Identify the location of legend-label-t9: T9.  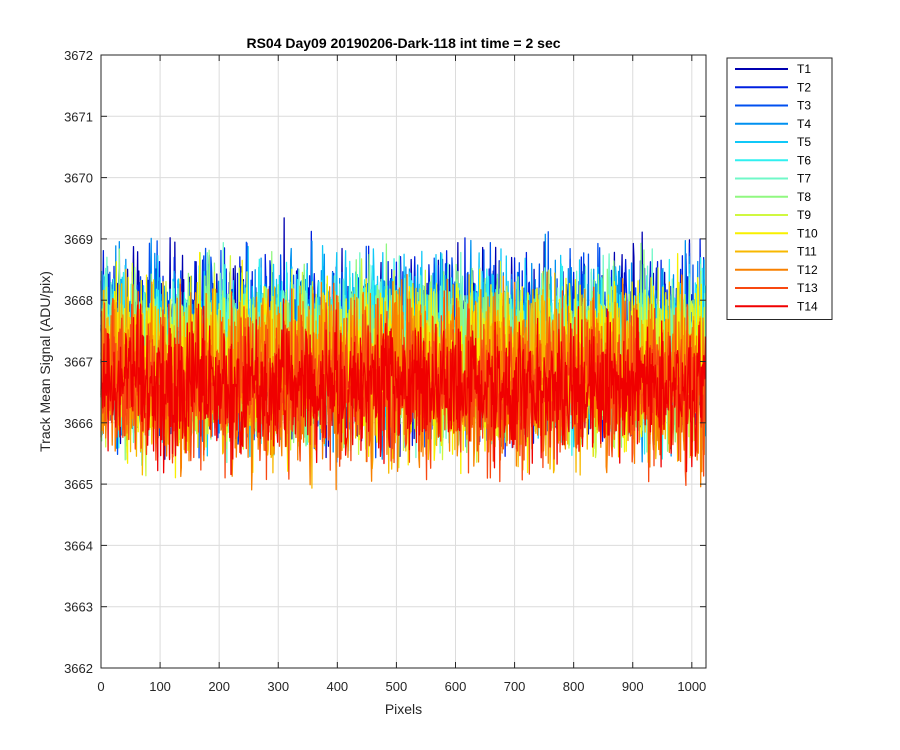
(804, 215).